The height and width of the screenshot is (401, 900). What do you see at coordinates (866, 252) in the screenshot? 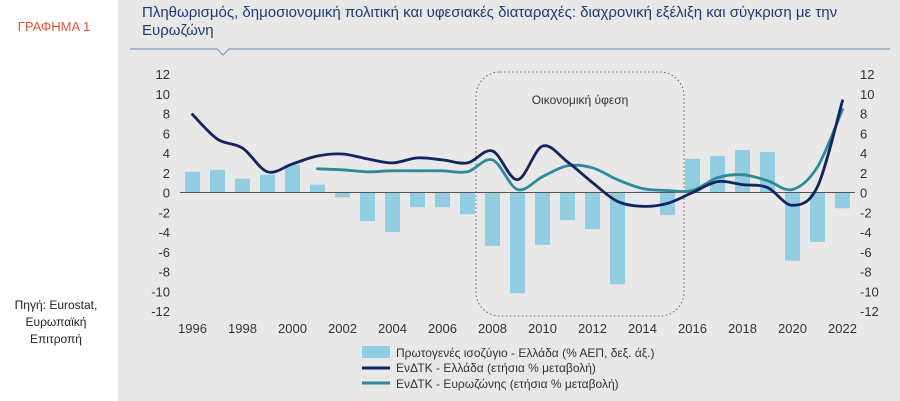
I see `ytick-right--6: -6` at bounding box center [866, 252].